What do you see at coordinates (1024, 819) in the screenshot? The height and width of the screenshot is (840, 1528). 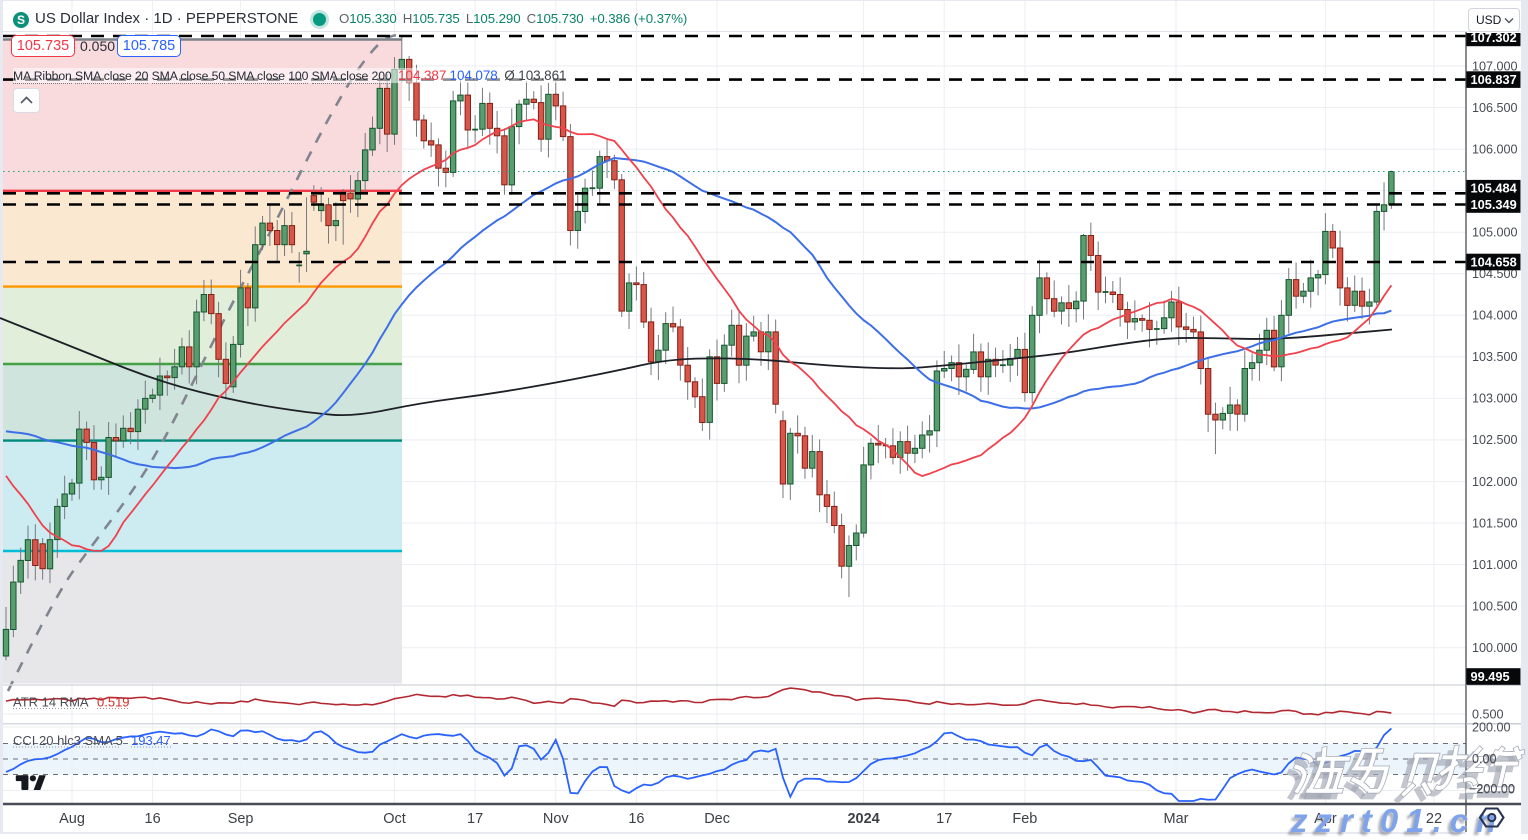 I see `svg-text: Feb` at bounding box center [1024, 819].